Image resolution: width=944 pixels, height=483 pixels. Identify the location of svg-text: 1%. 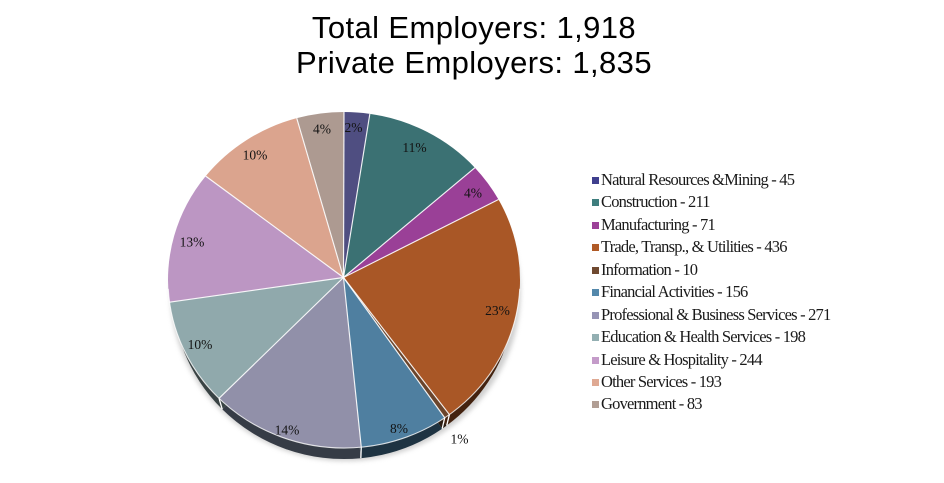
(460, 439).